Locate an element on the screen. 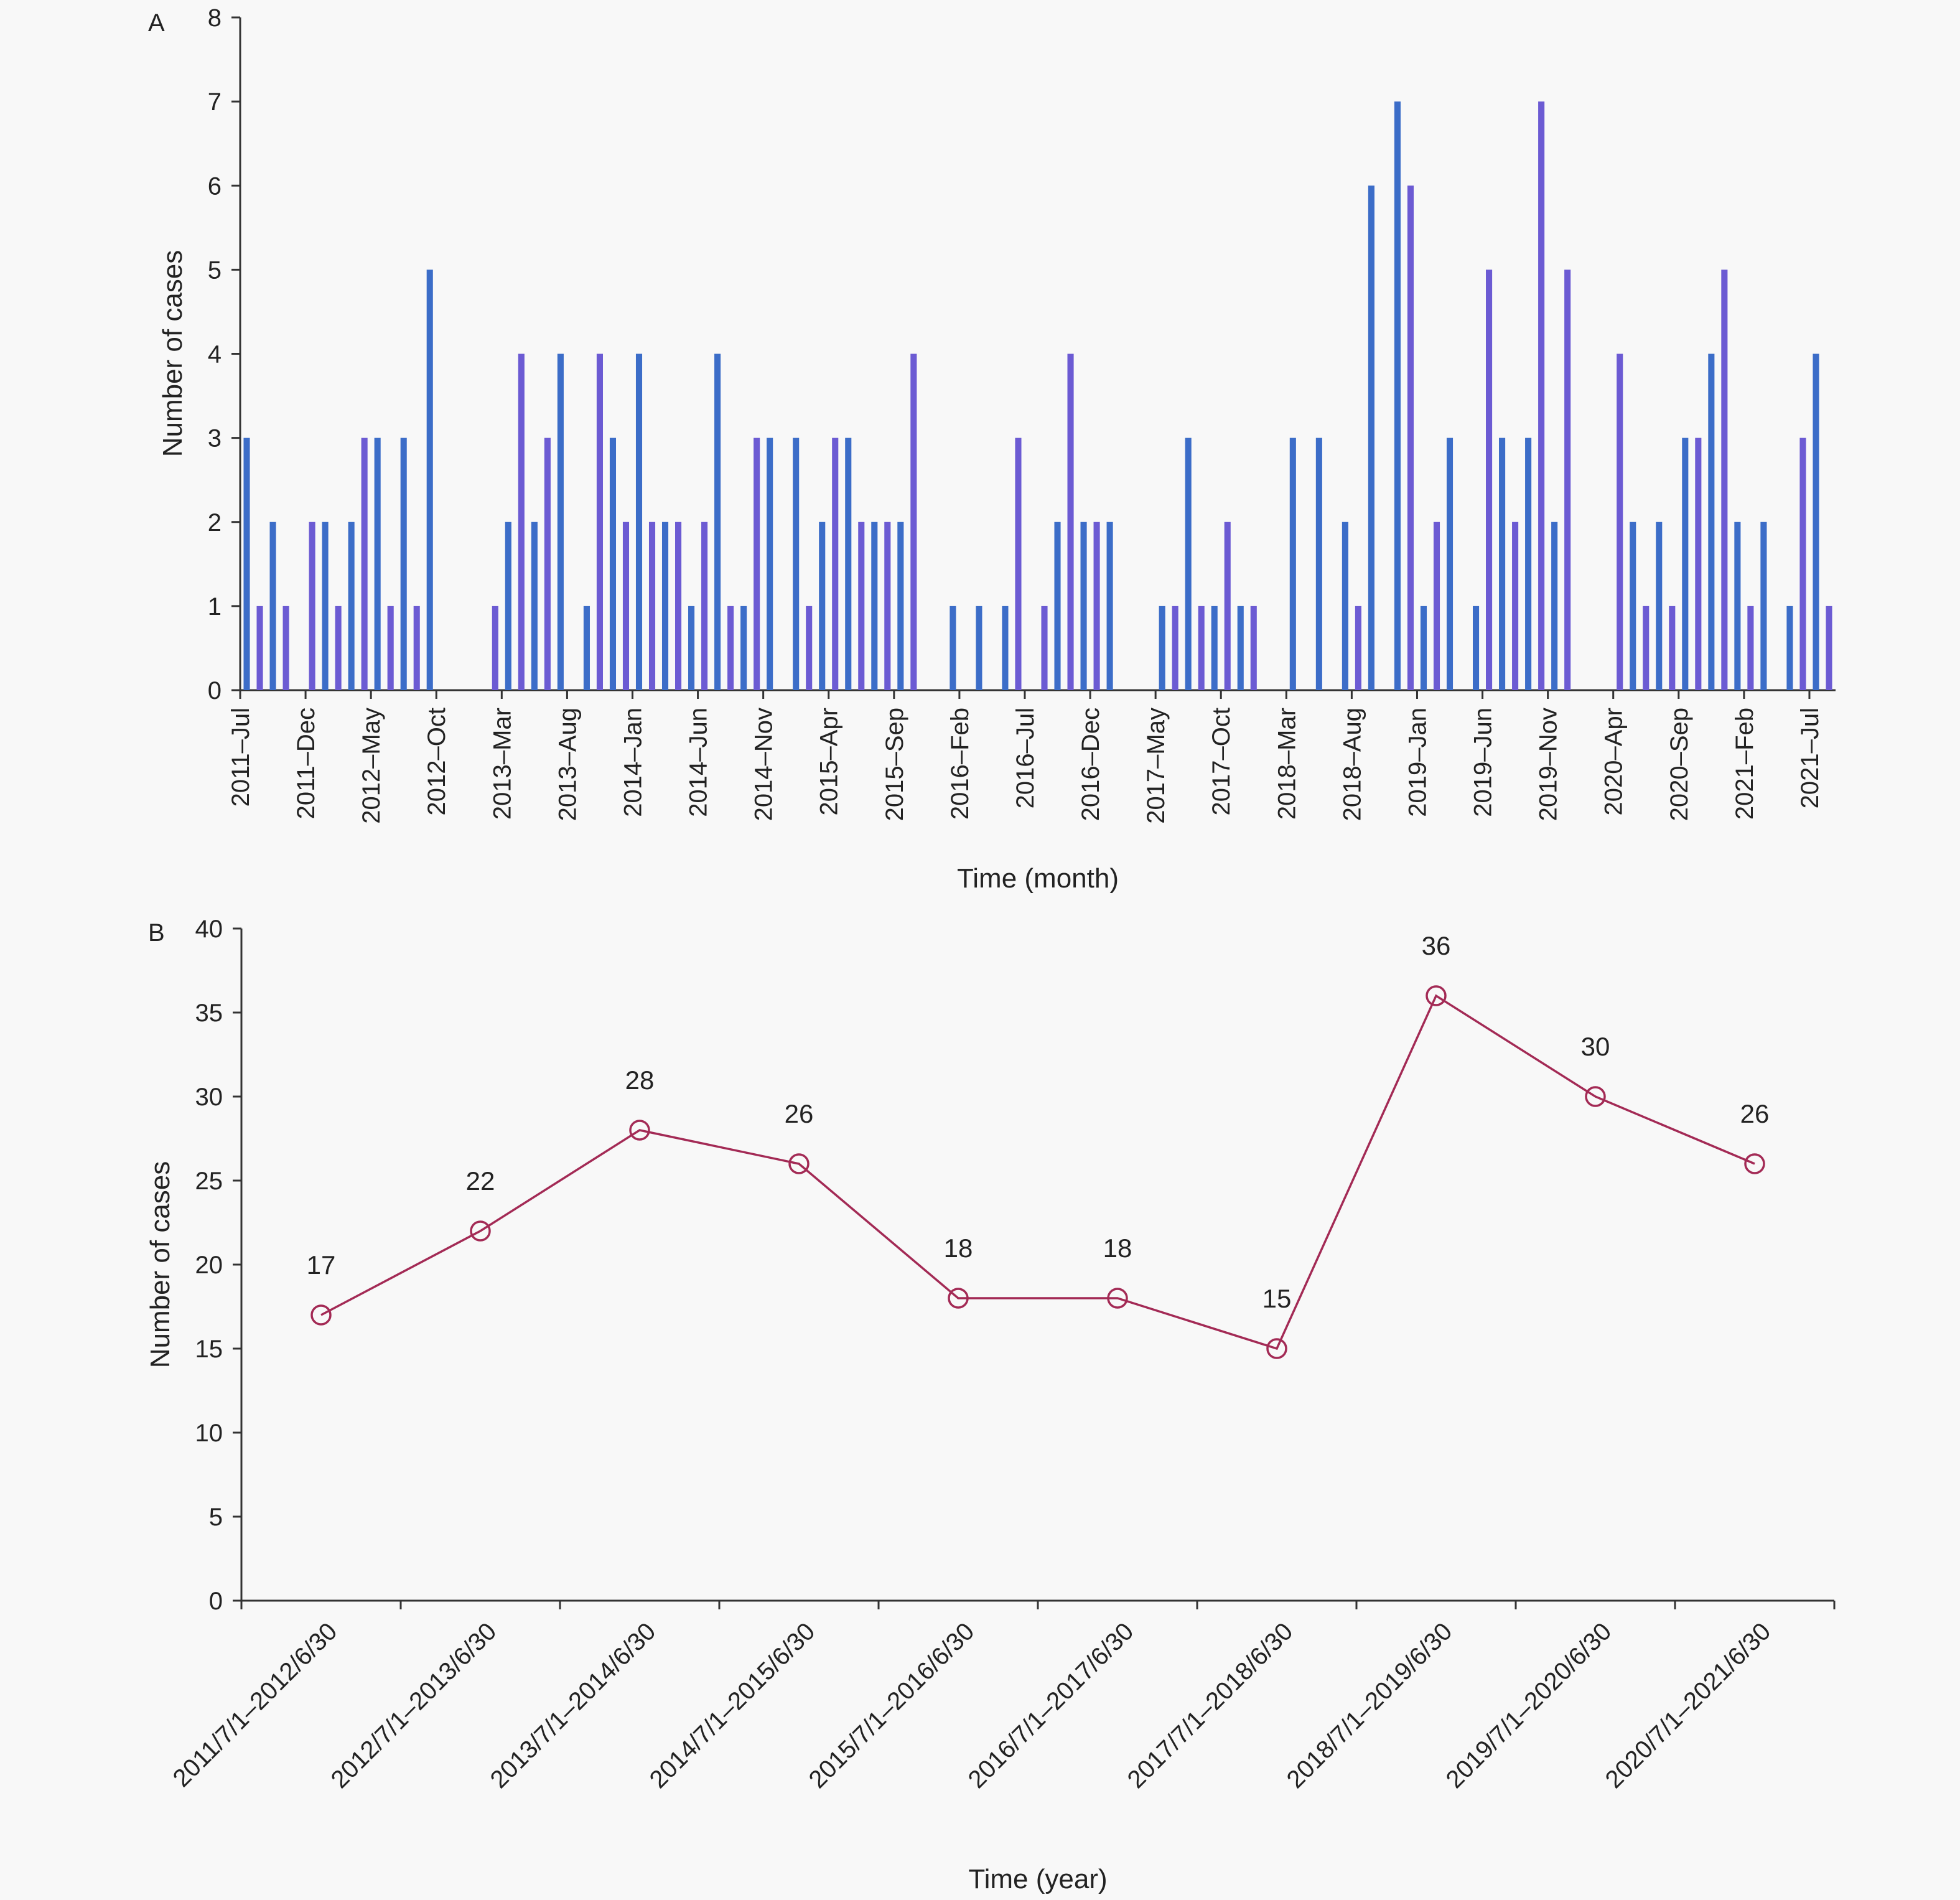 The height and width of the screenshot is (1900, 1960). panel-b-x-tick-label: 2013/7/1–2014/6/30 is located at coordinates (573, 1705).